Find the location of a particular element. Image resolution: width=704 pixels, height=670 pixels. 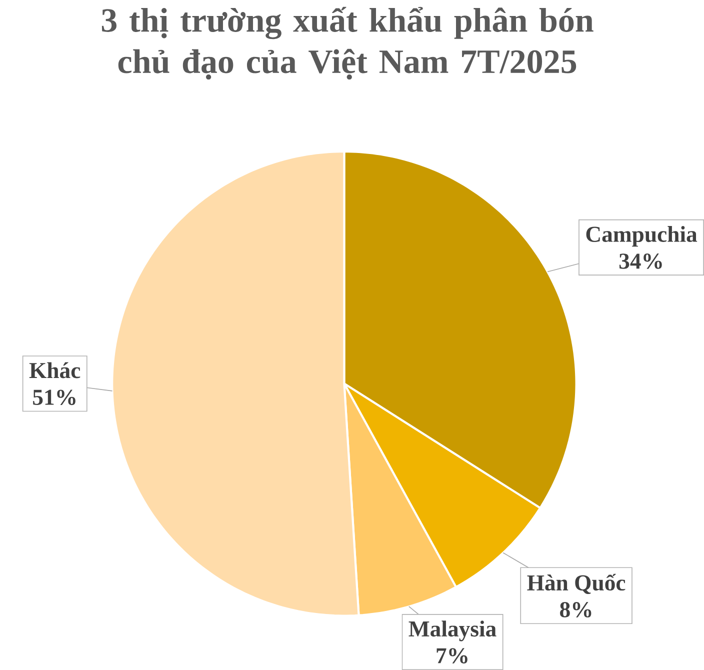

data-label: 34% is located at coordinates (640, 261).